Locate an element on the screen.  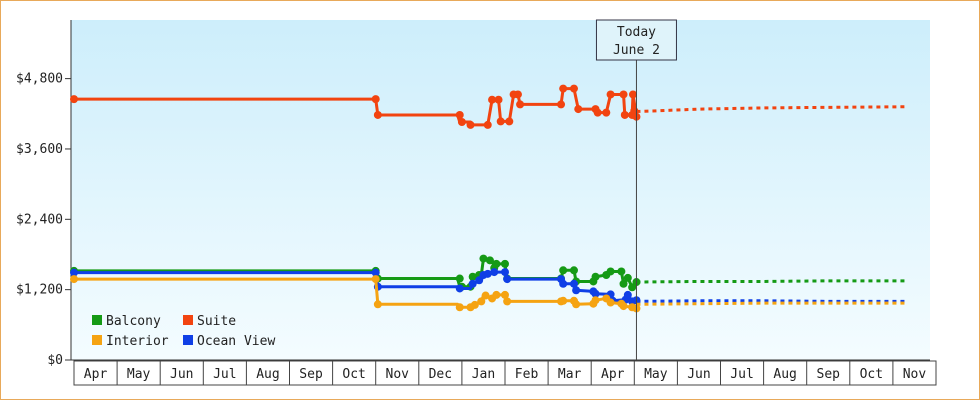
y-tick-label: $3,600 is located at coordinates (39, 149).